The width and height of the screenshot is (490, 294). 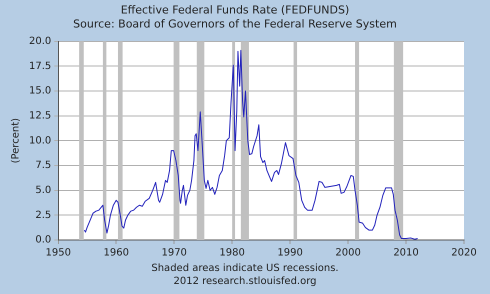 What do you see at coordinates (16, 141) in the screenshot?
I see `y-axis-title: (Percent)` at bounding box center [16, 141].